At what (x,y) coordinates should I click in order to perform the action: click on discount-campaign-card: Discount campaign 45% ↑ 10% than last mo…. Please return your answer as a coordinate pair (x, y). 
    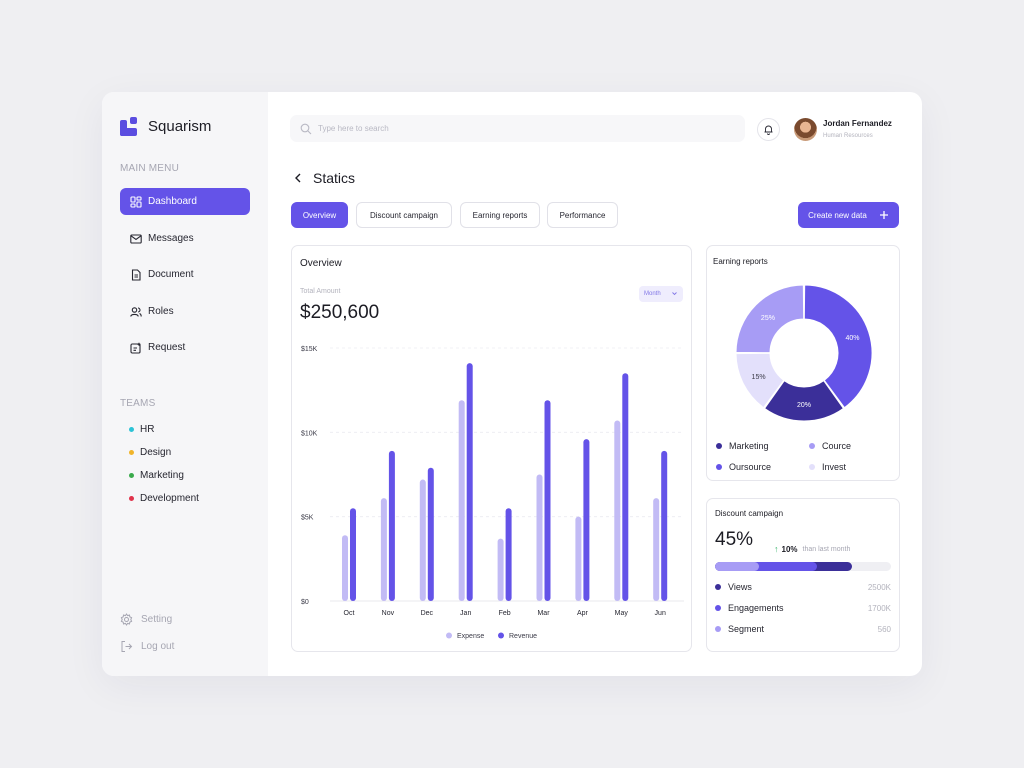
    Looking at the image, I should click on (803, 575).